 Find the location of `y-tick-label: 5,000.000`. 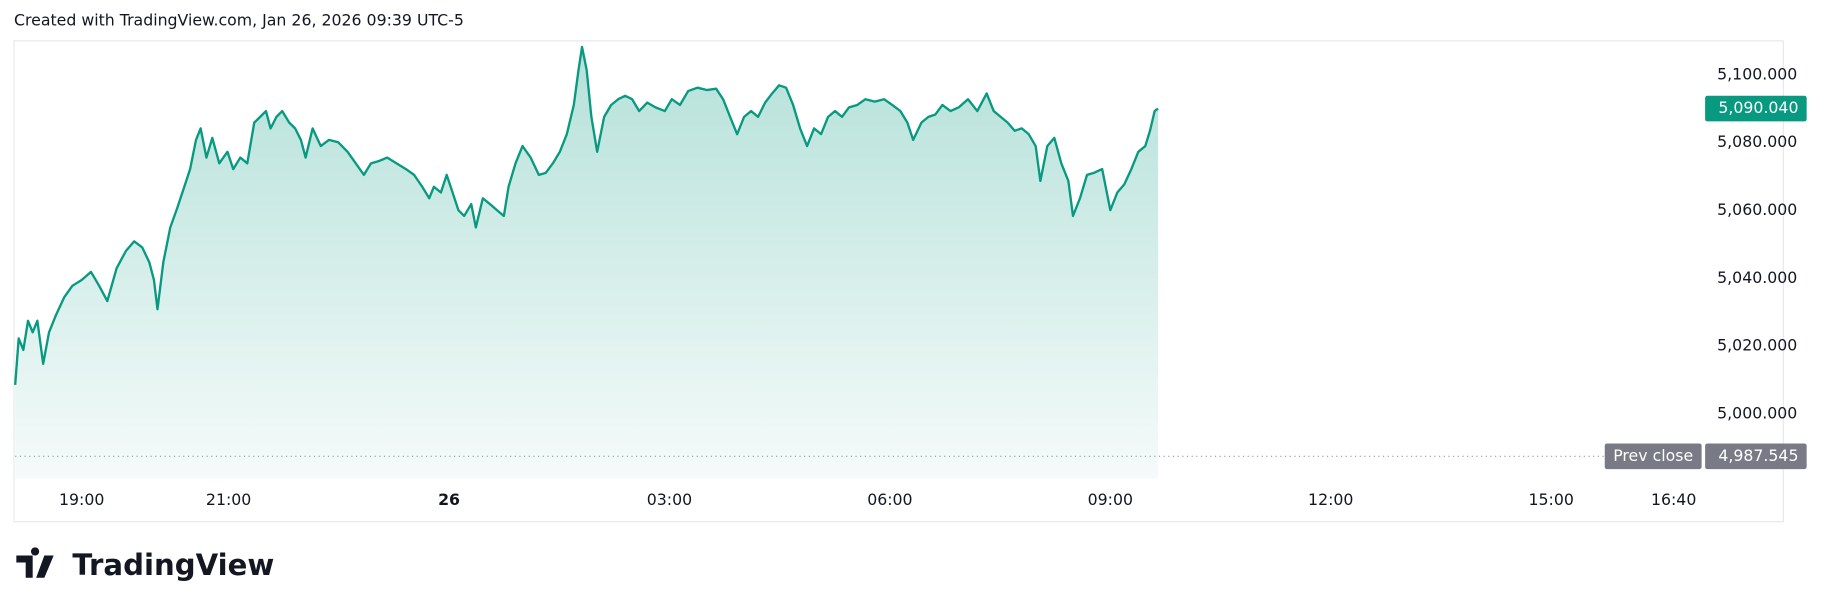

y-tick-label: 5,000.000 is located at coordinates (1757, 413).